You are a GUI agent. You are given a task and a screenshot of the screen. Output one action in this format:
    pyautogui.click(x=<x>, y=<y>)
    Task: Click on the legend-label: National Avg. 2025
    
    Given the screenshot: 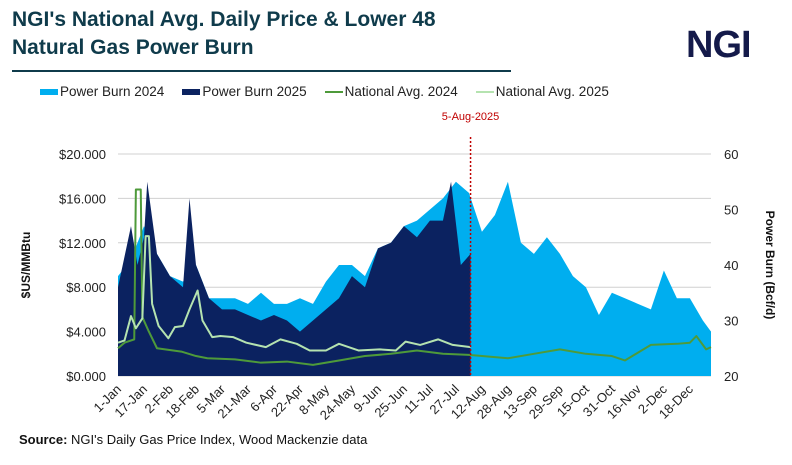 What is the action you would take?
    pyautogui.click(x=552, y=91)
    